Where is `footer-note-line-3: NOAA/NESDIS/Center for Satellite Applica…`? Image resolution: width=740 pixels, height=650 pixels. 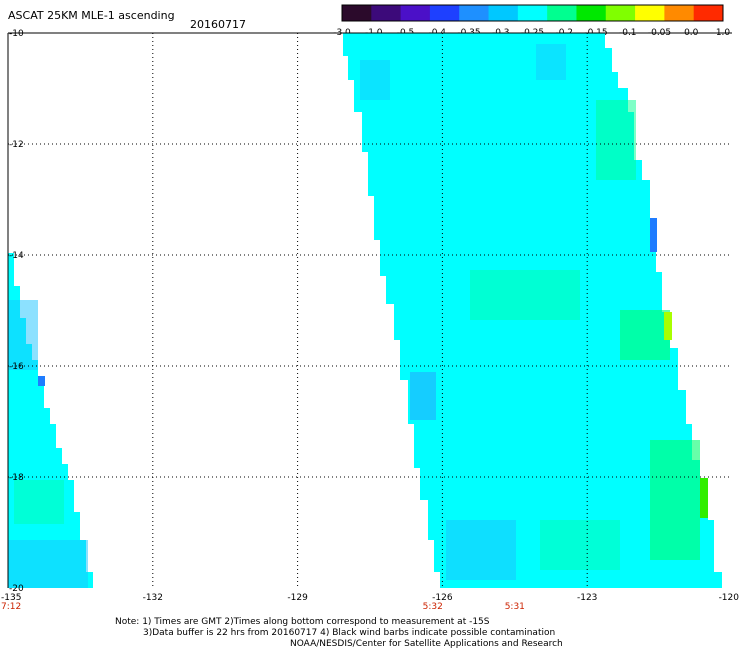 footer-note-line-3: NOAA/NESDIS/Center for Satellite Applica… is located at coordinates (426, 644).